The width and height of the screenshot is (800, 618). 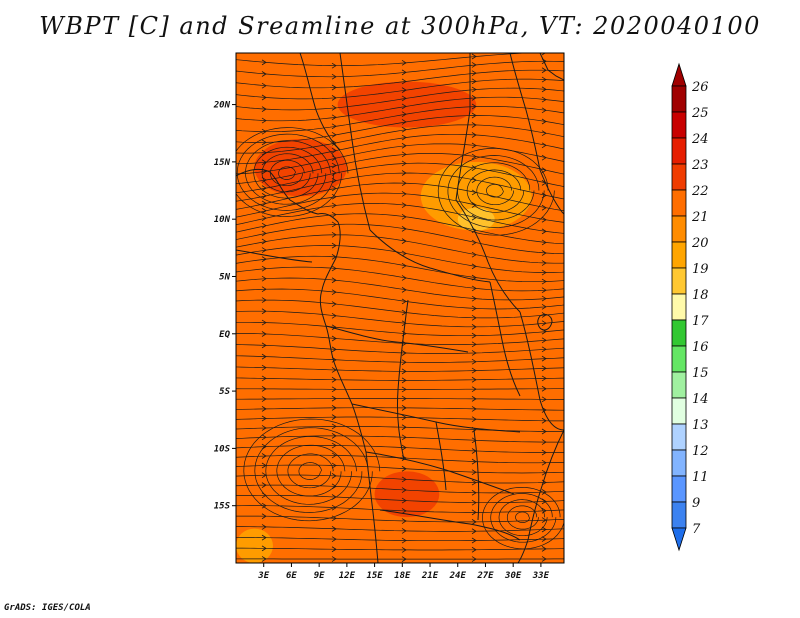 What do you see at coordinates (700, 165) in the screenshot?
I see `colorbar-label: 23` at bounding box center [700, 165].